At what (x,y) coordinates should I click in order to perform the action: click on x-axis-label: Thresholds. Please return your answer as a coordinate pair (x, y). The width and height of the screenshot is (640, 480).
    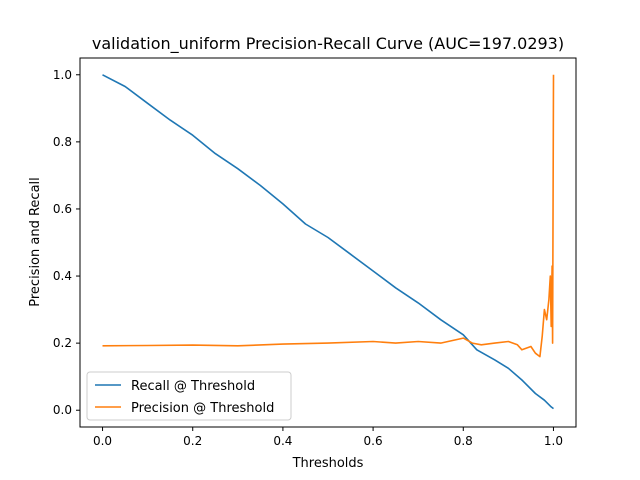
    Looking at the image, I should click on (328, 463).